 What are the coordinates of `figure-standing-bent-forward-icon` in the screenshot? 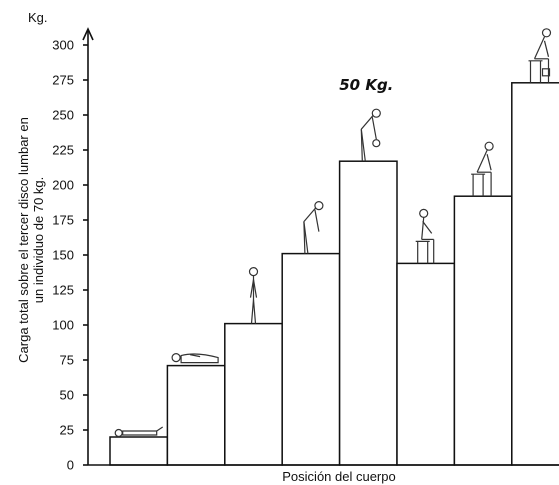 It's located at (313, 227).